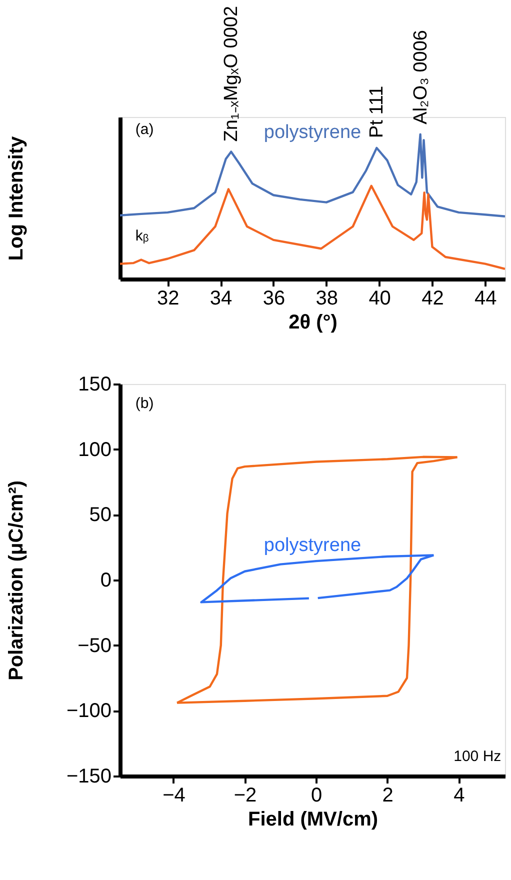 Image resolution: width=511 pixels, height=880 pixels. Describe the element at coordinates (95, 449) in the screenshot. I see `y-tick-label: 100` at that location.